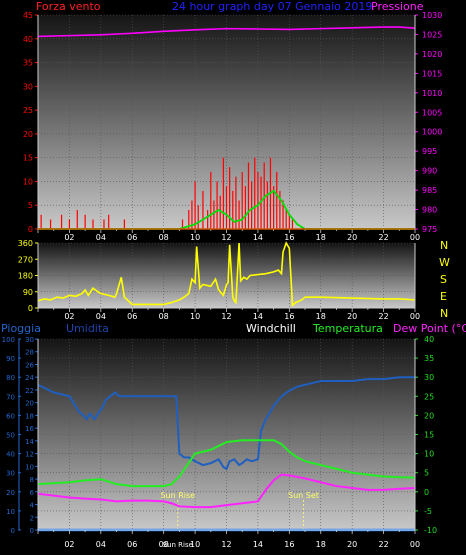 The image size is (466, 555). I want to click on y-right-tick-label: 1000, so click(432, 132).